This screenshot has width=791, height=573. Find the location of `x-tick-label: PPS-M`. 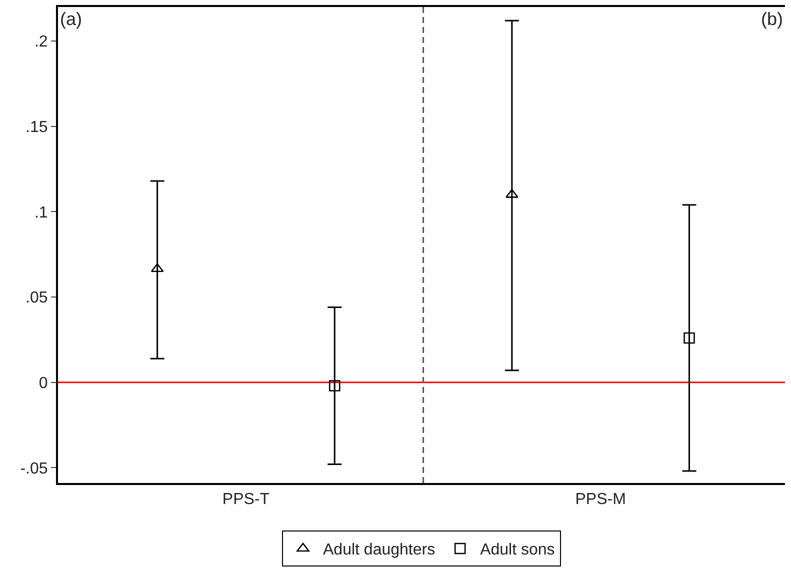

x-tick-label: PPS-M is located at coordinates (600, 499).